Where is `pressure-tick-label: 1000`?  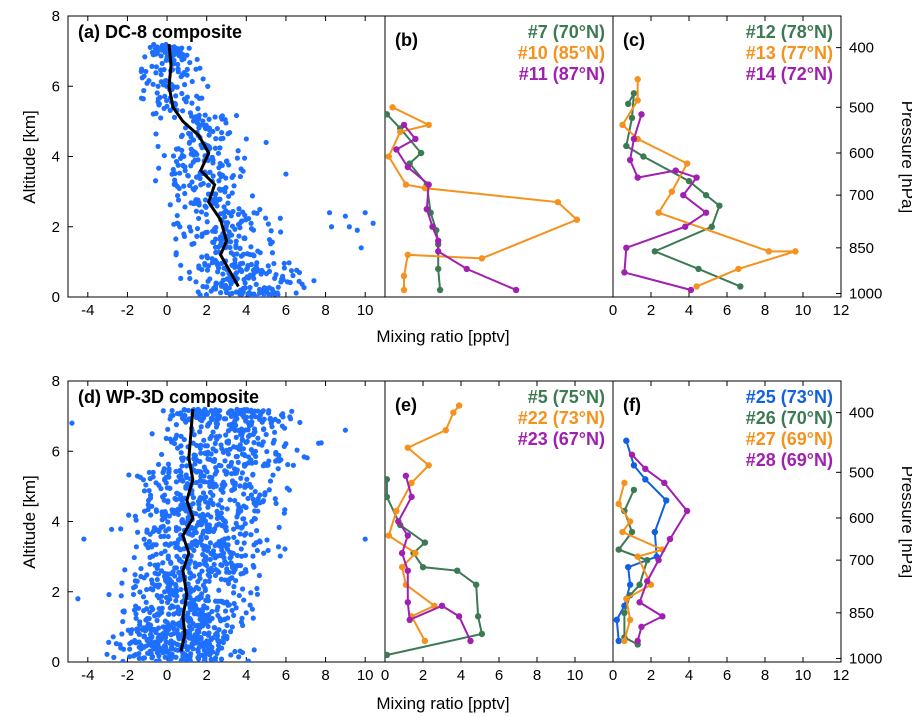
pressure-tick-label: 1000 is located at coordinates (865, 293).